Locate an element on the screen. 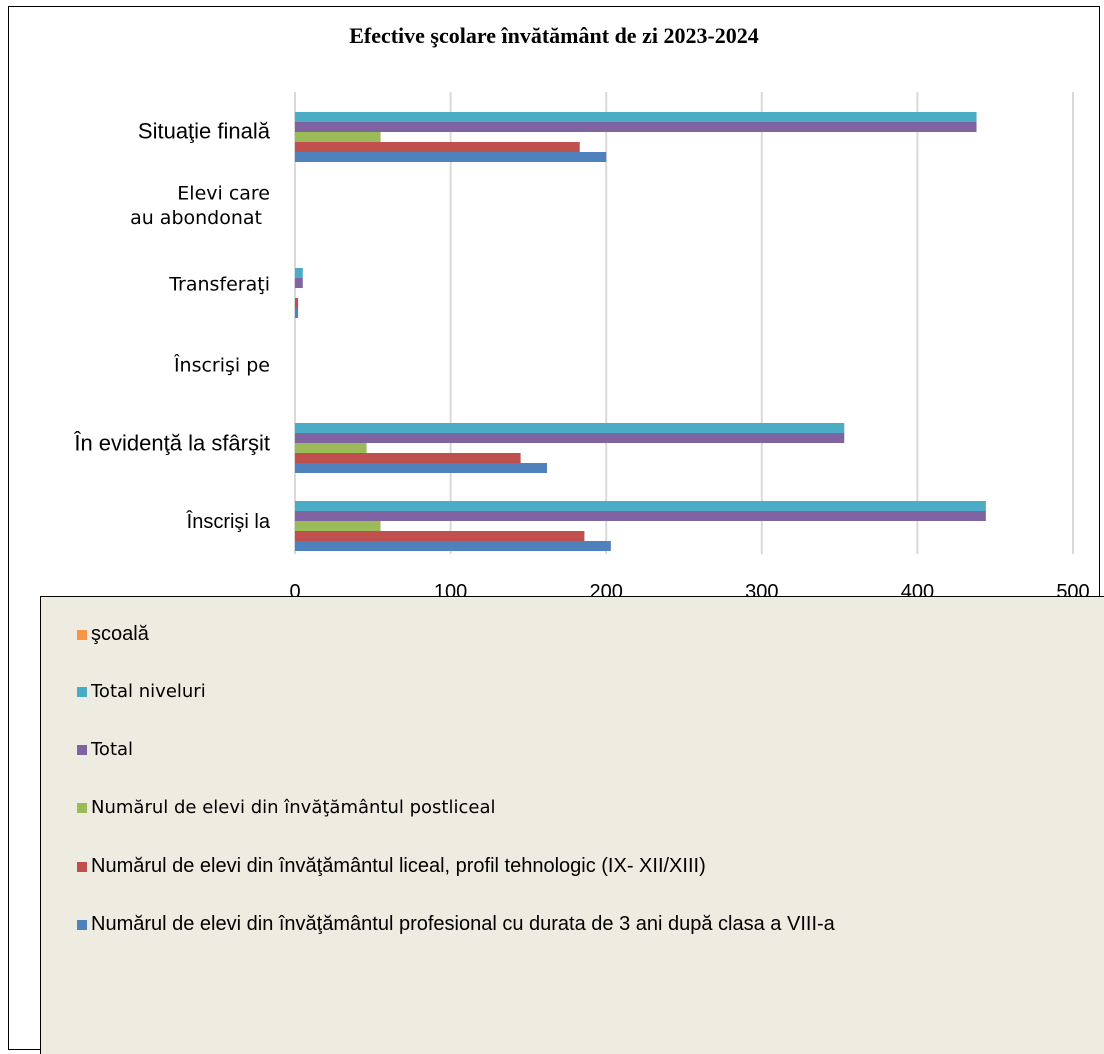 Image resolution: width=1104 pixels, height=1054 pixels. legend-label: Total is located at coordinates (112, 749).